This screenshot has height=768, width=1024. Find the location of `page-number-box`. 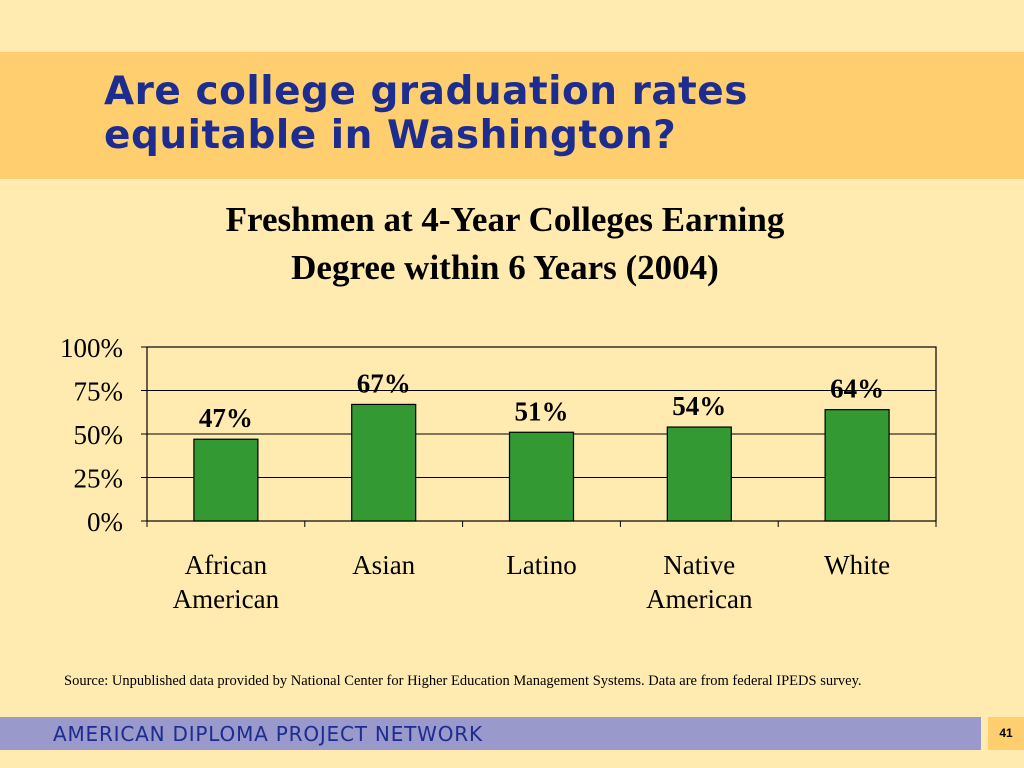

page-number-box is located at coordinates (1006, 733).